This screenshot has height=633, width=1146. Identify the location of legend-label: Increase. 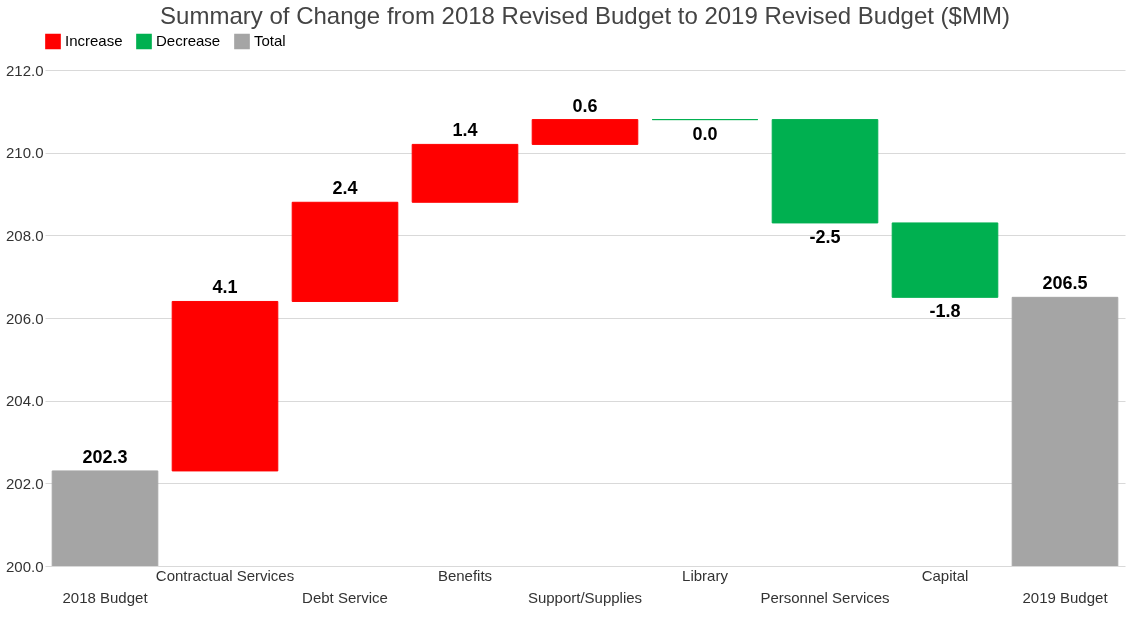
(94, 41).